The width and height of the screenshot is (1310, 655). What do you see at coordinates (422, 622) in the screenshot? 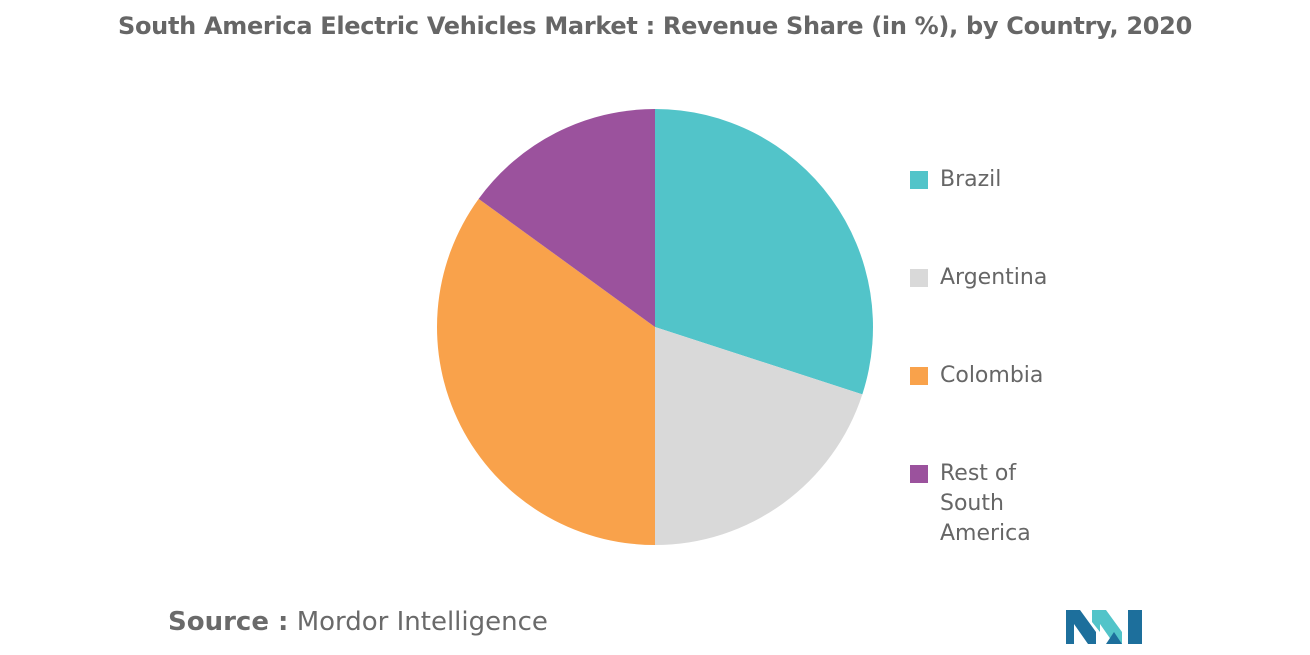
I see `source-text: Mordor Intelligence` at bounding box center [422, 622].